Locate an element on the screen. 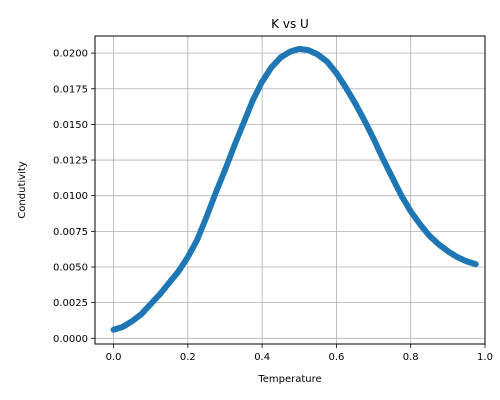 The image size is (500, 400). x-tick-label: 1.0 is located at coordinates (485, 357).